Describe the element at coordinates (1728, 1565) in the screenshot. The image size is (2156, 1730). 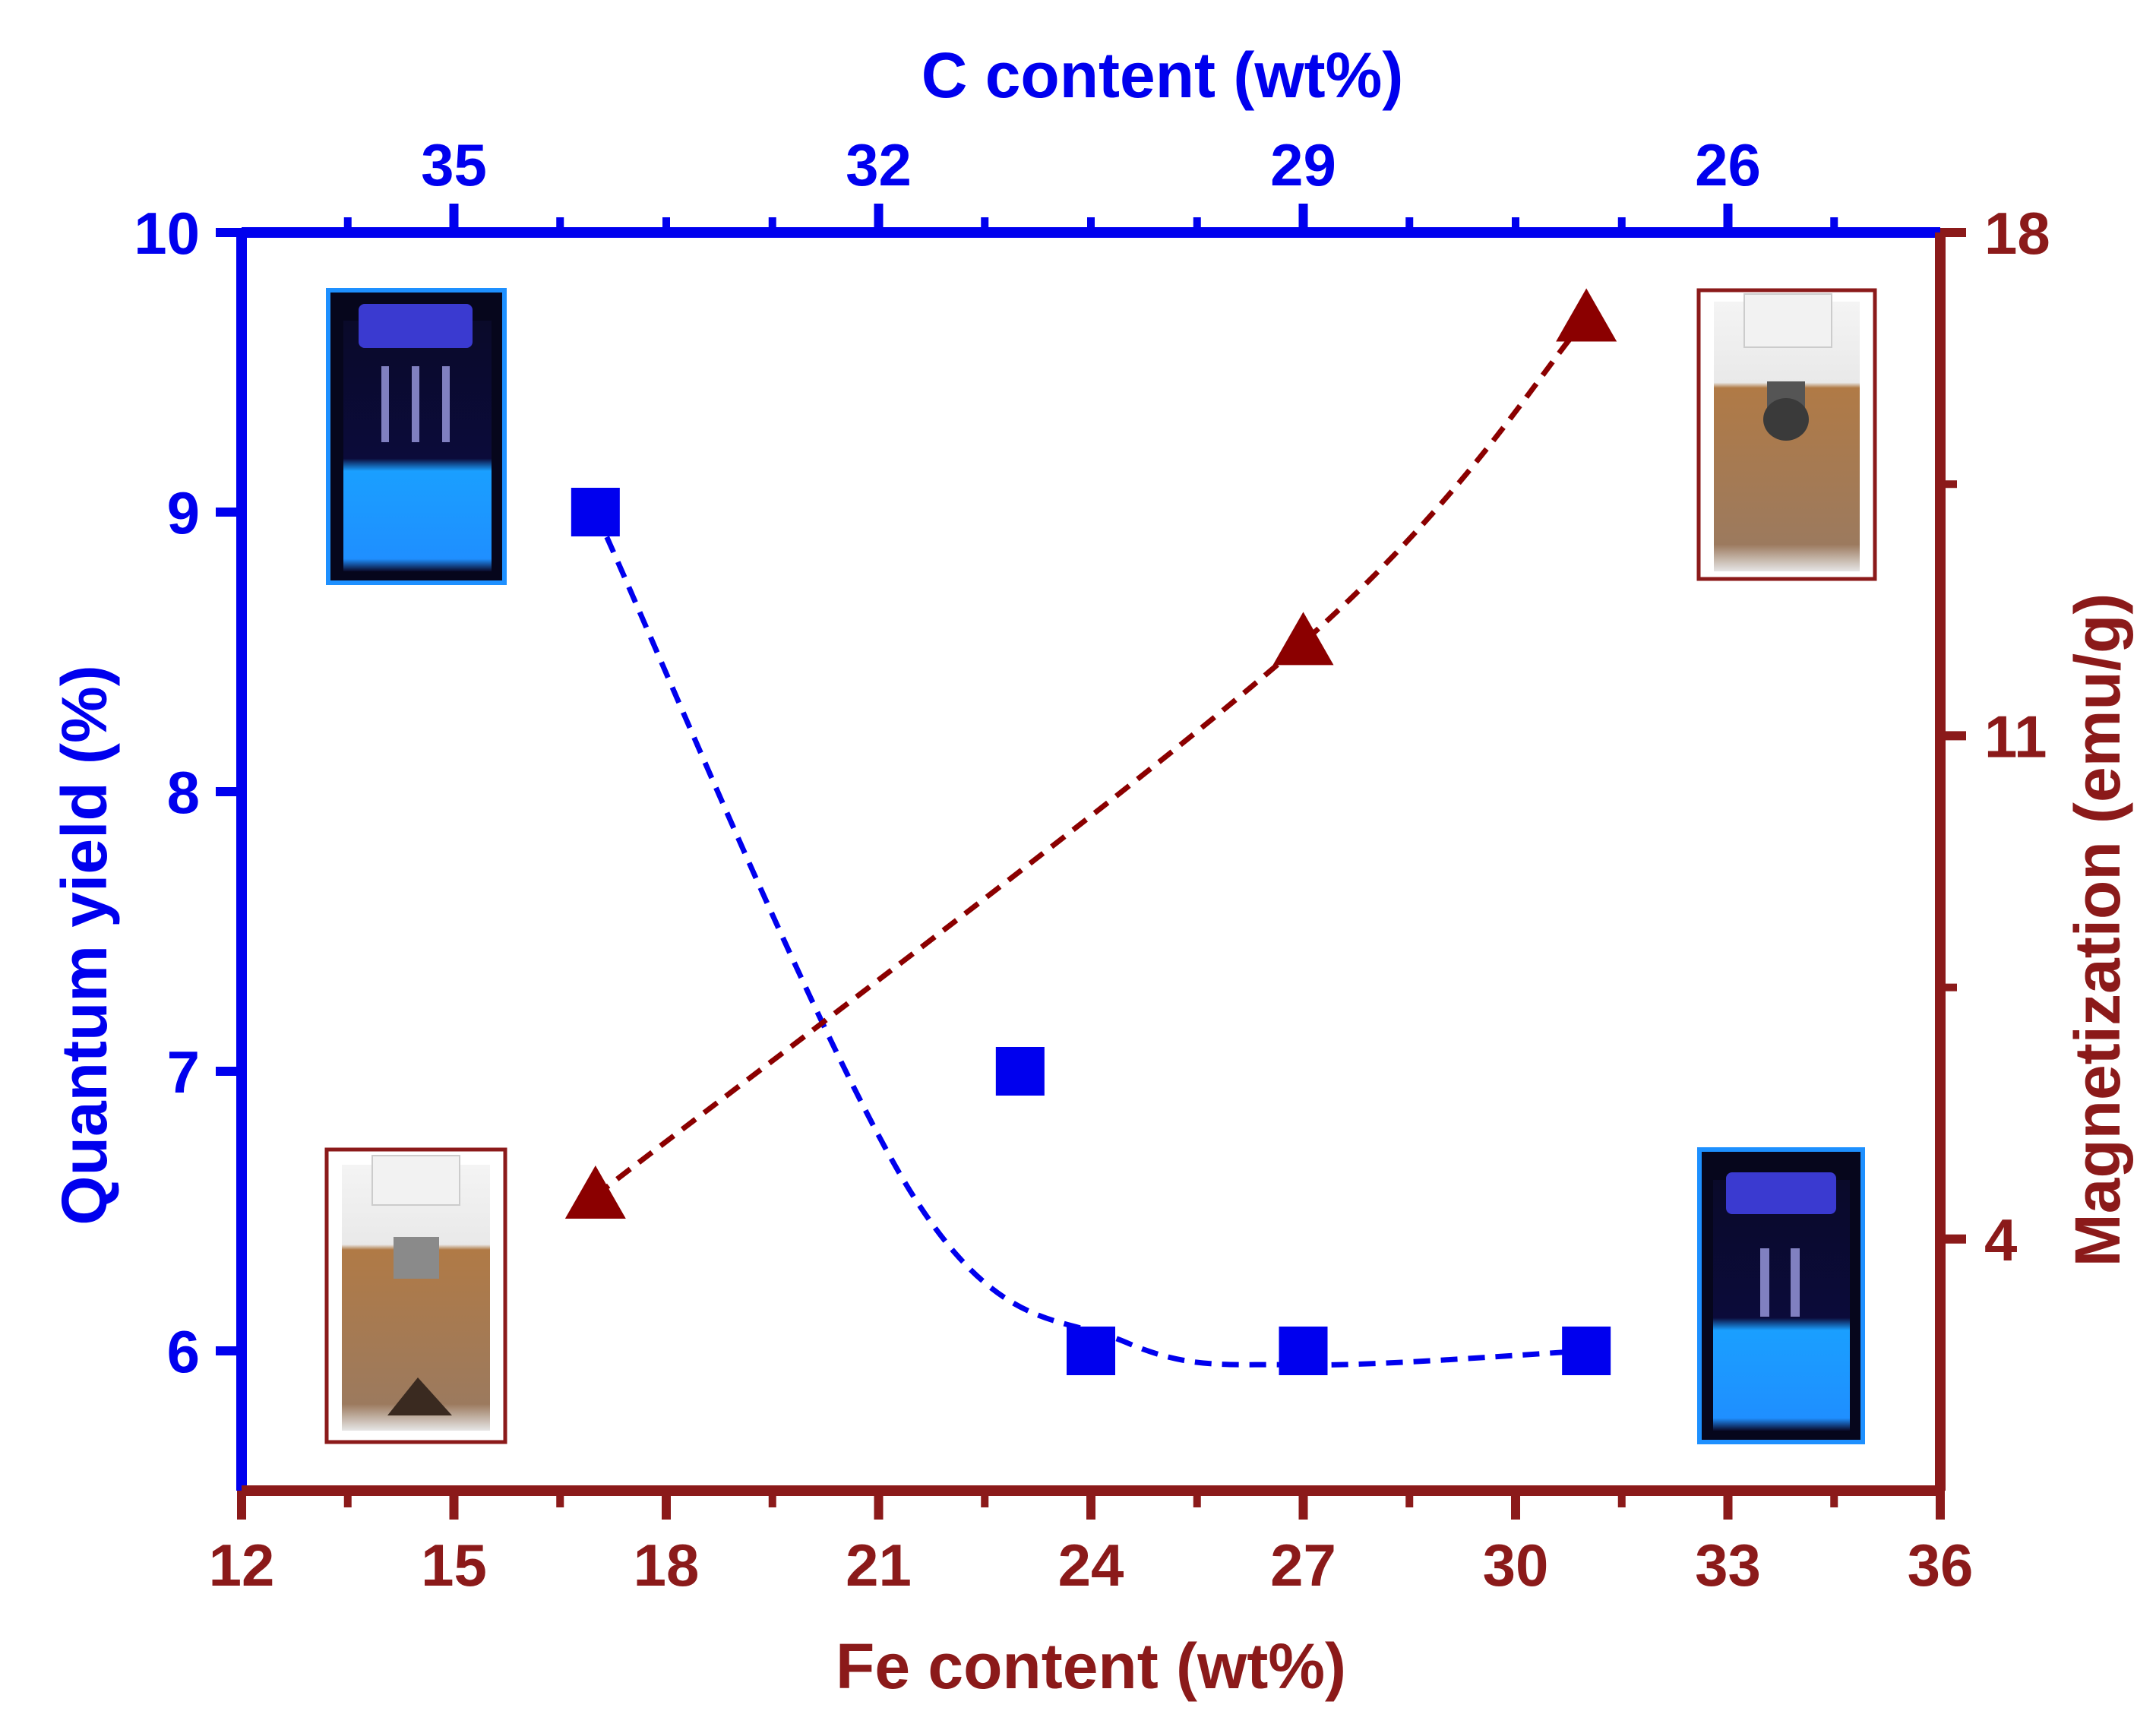
I see `x-tick-label: 33` at that location.